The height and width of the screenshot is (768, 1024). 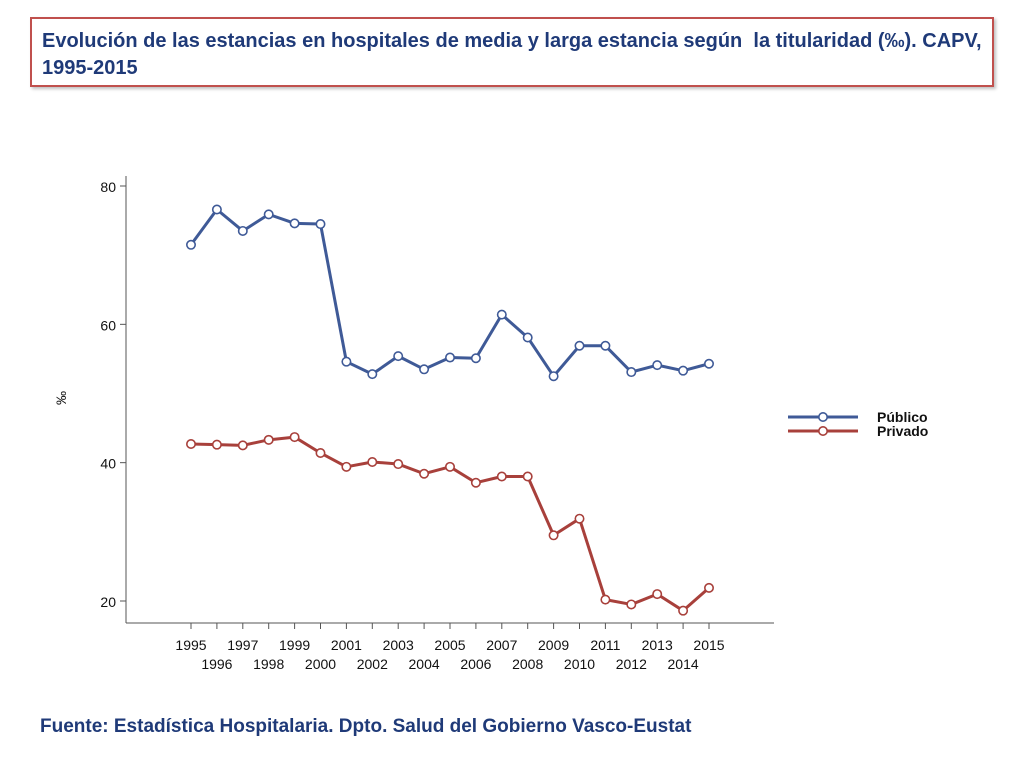 What do you see at coordinates (242, 645) in the screenshot?
I see `x-tick-label: 1997` at bounding box center [242, 645].